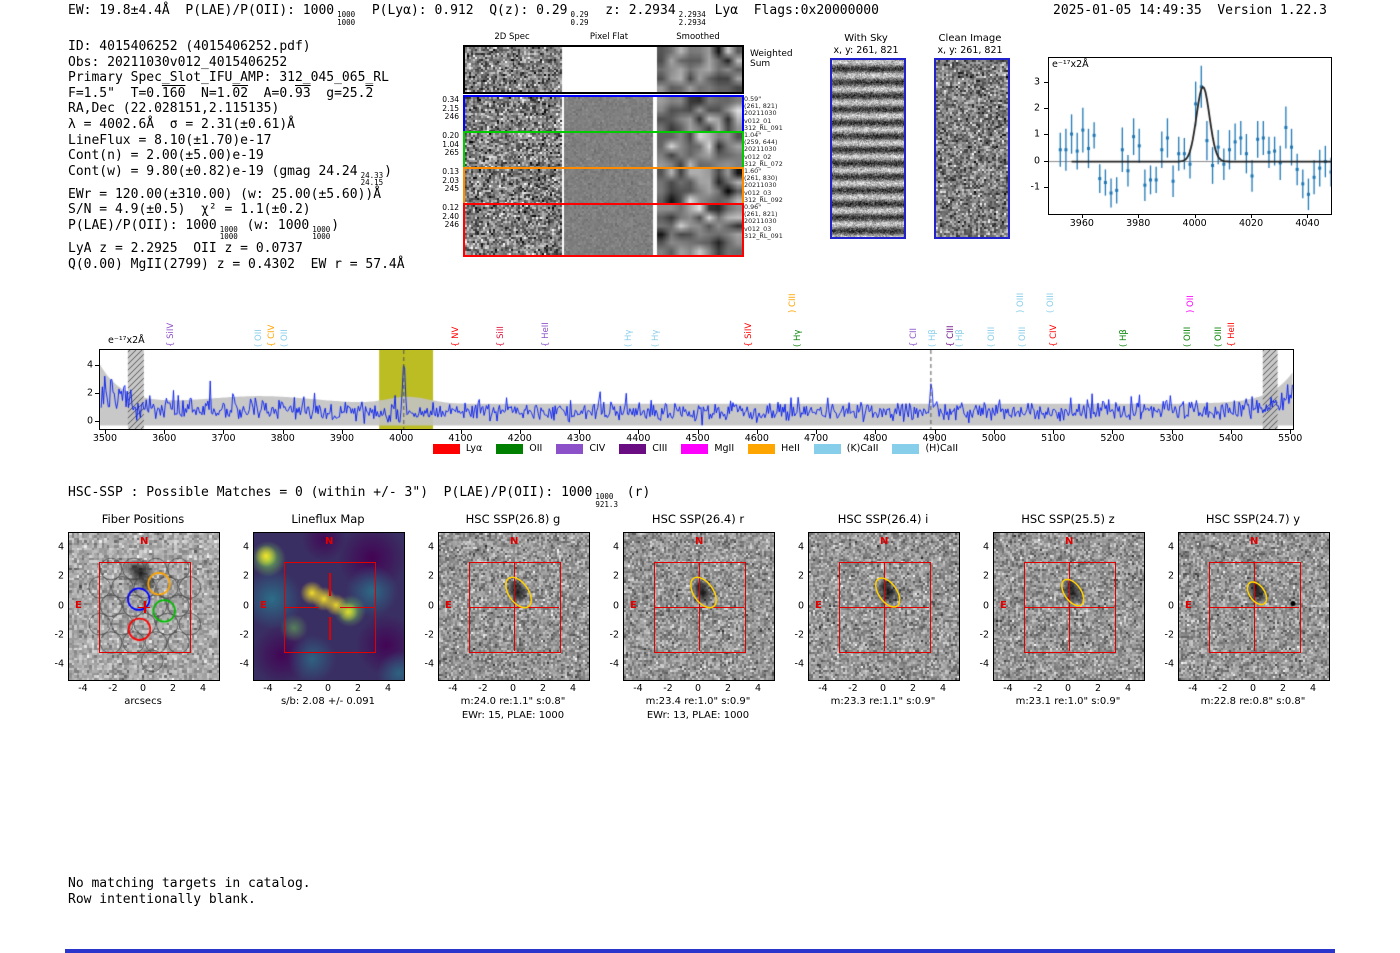 This screenshot has height=953, width=1400. I want to click on fraction: 1000 1000, so click(321, 233).